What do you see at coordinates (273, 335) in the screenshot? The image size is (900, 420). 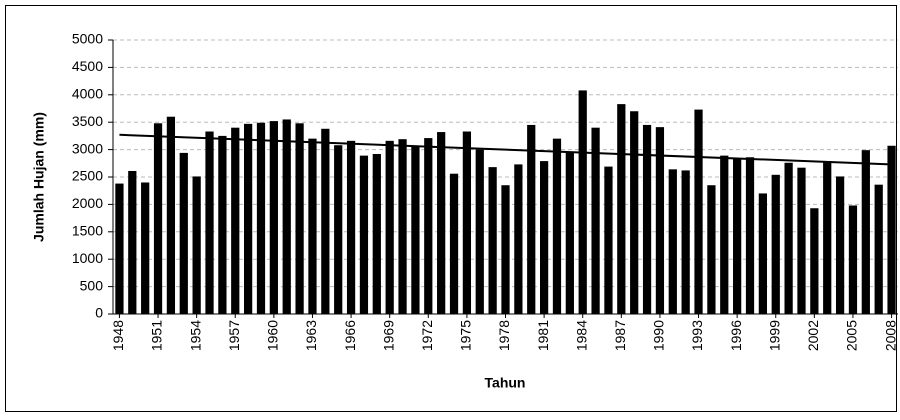 I see `x-tick-label: 1960` at bounding box center [273, 335].